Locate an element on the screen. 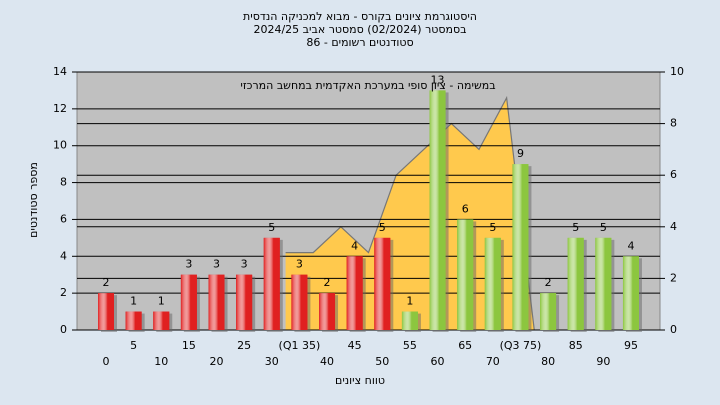 Image resolution: width=720 pixels, height=405 pixels. x-tick-label: 10 is located at coordinates (161, 361).